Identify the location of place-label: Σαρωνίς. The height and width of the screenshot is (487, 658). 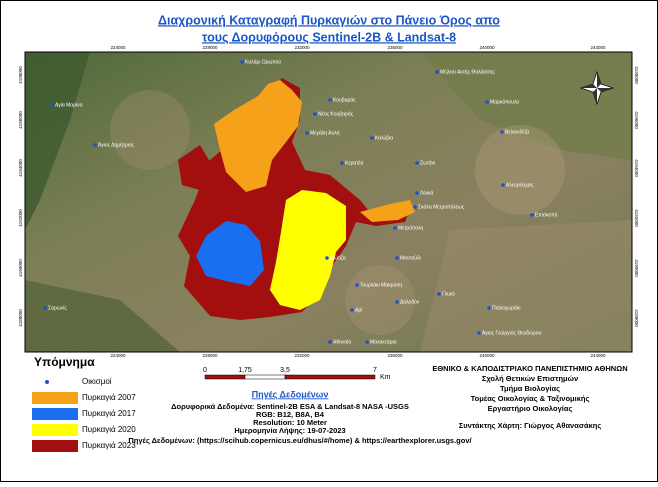
(57, 308).